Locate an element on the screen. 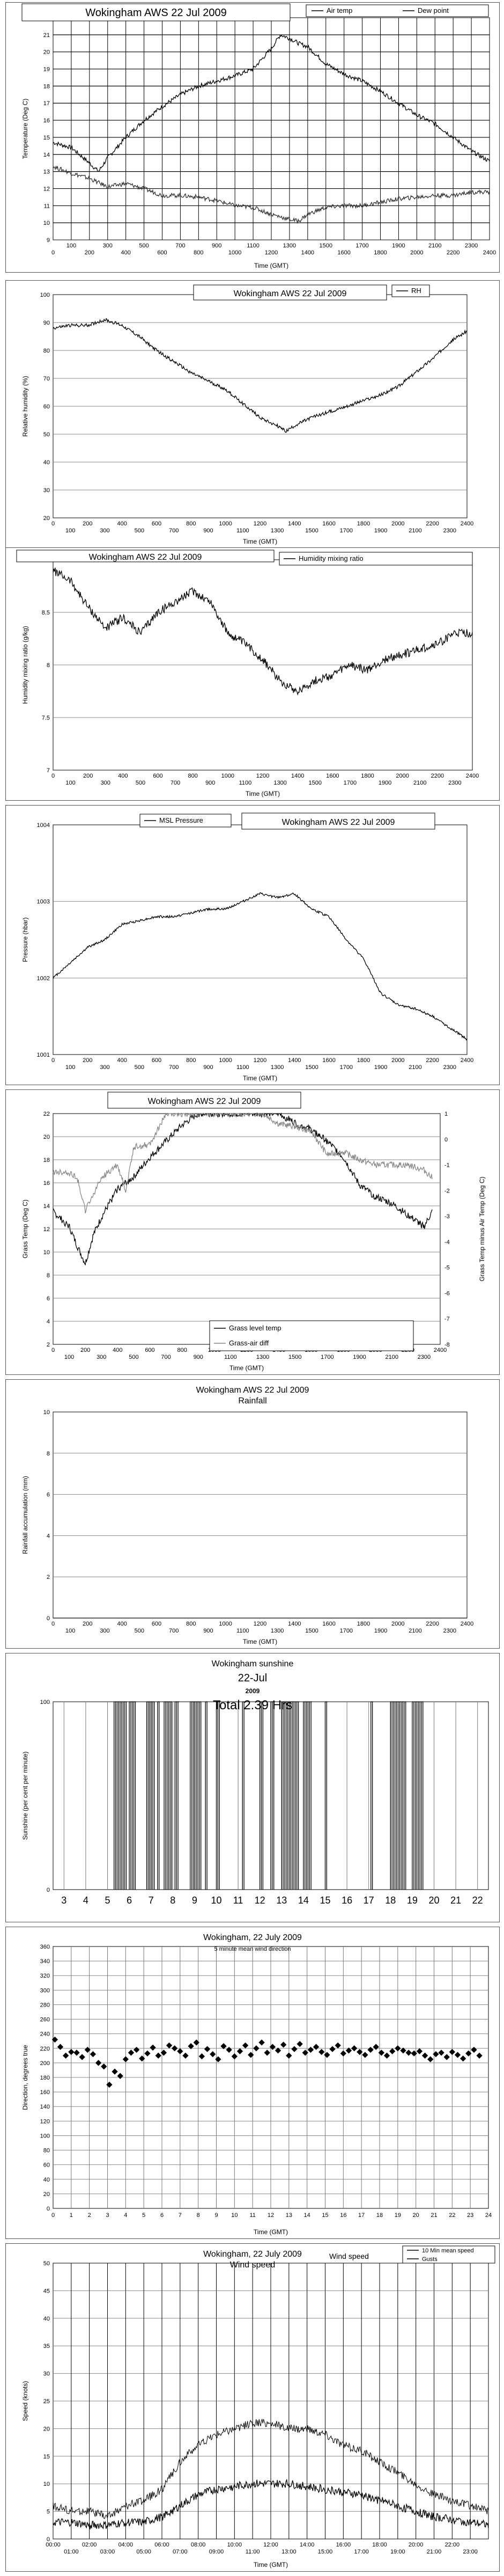  x-tick-label: 16:00 is located at coordinates (343, 2545).